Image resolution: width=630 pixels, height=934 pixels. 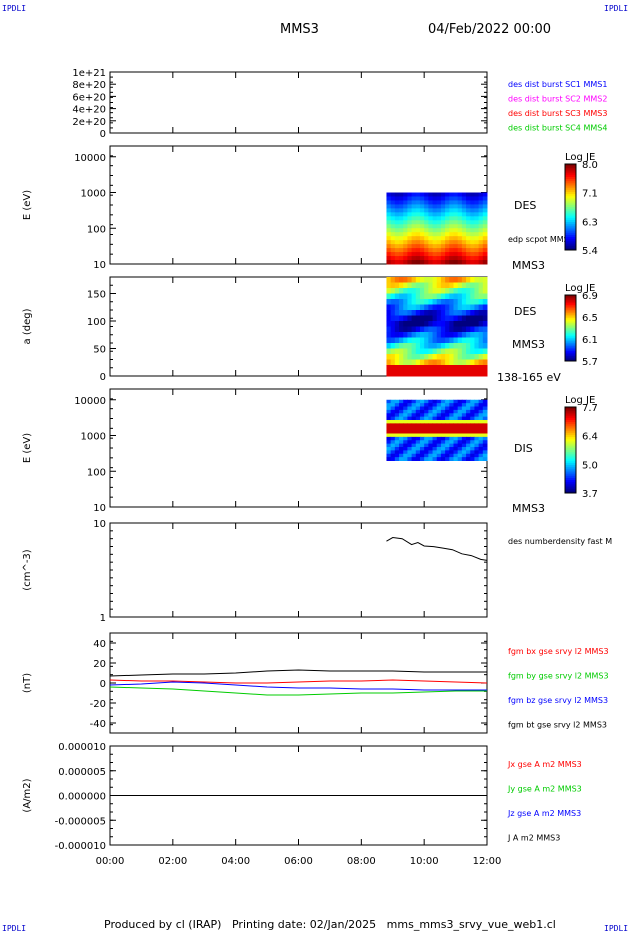 I want to click on p2-colorbar-cell, so click(x=570, y=249).